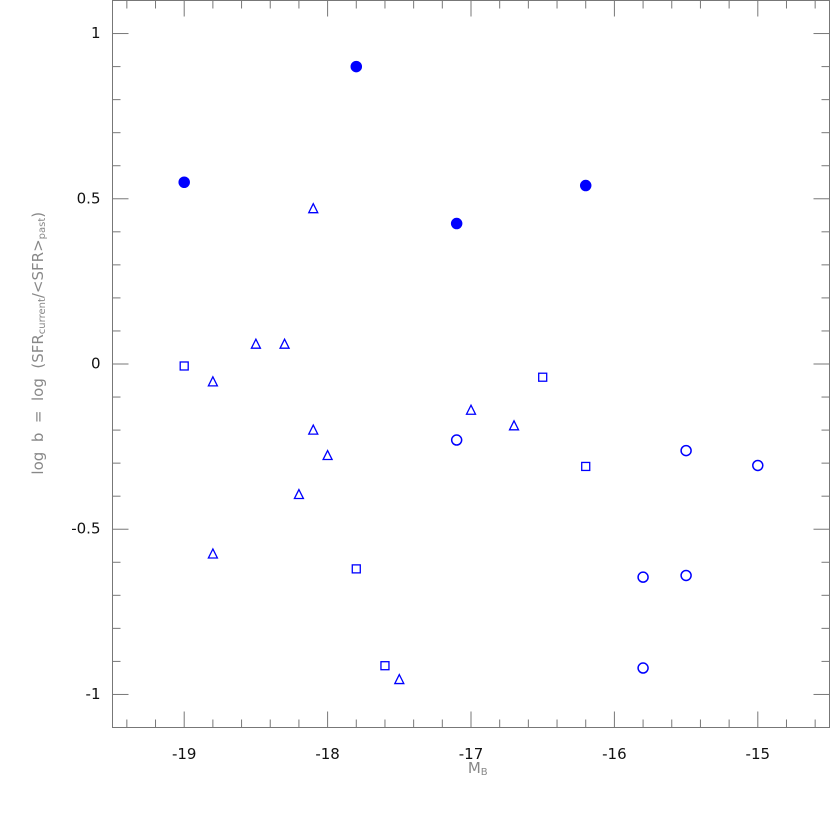 The height and width of the screenshot is (818, 830). I want to click on x-tick-label: -17, so click(471, 754).